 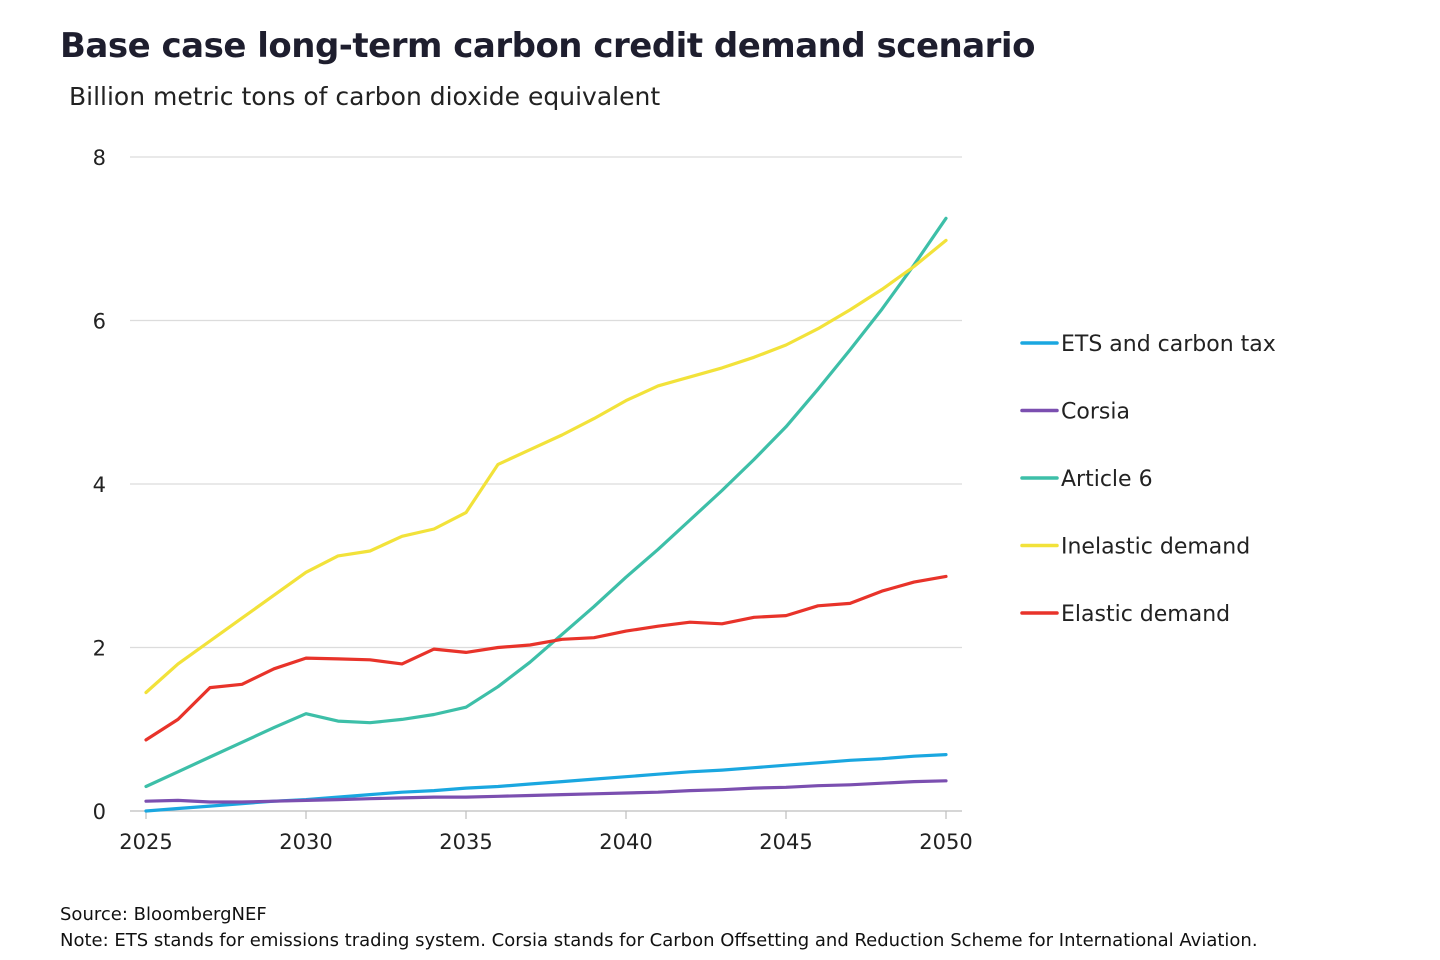 I want to click on x-tick-label-2050: 2050, so click(x=945, y=842).